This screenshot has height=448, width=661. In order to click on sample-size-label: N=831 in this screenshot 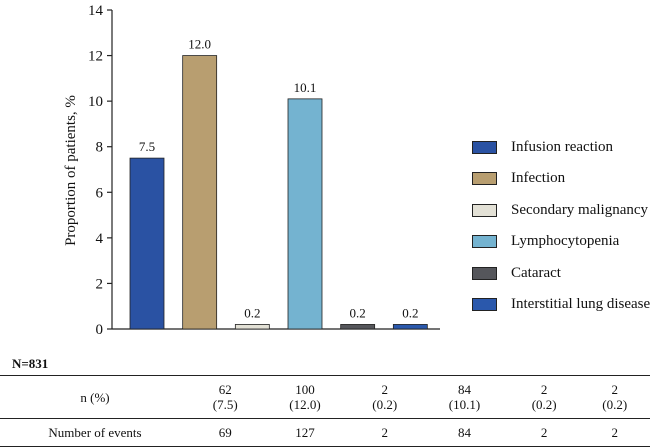, I will do `click(30, 363)`.